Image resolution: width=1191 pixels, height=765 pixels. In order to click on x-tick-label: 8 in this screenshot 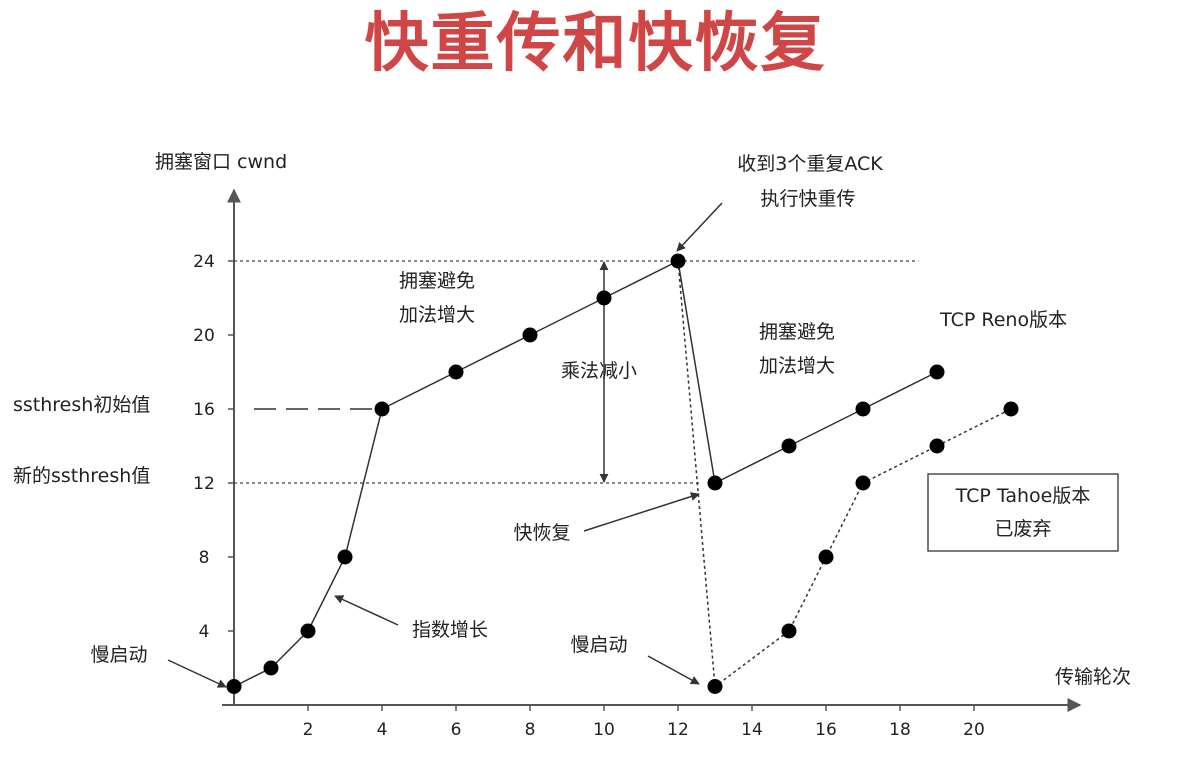, I will do `click(530, 730)`.